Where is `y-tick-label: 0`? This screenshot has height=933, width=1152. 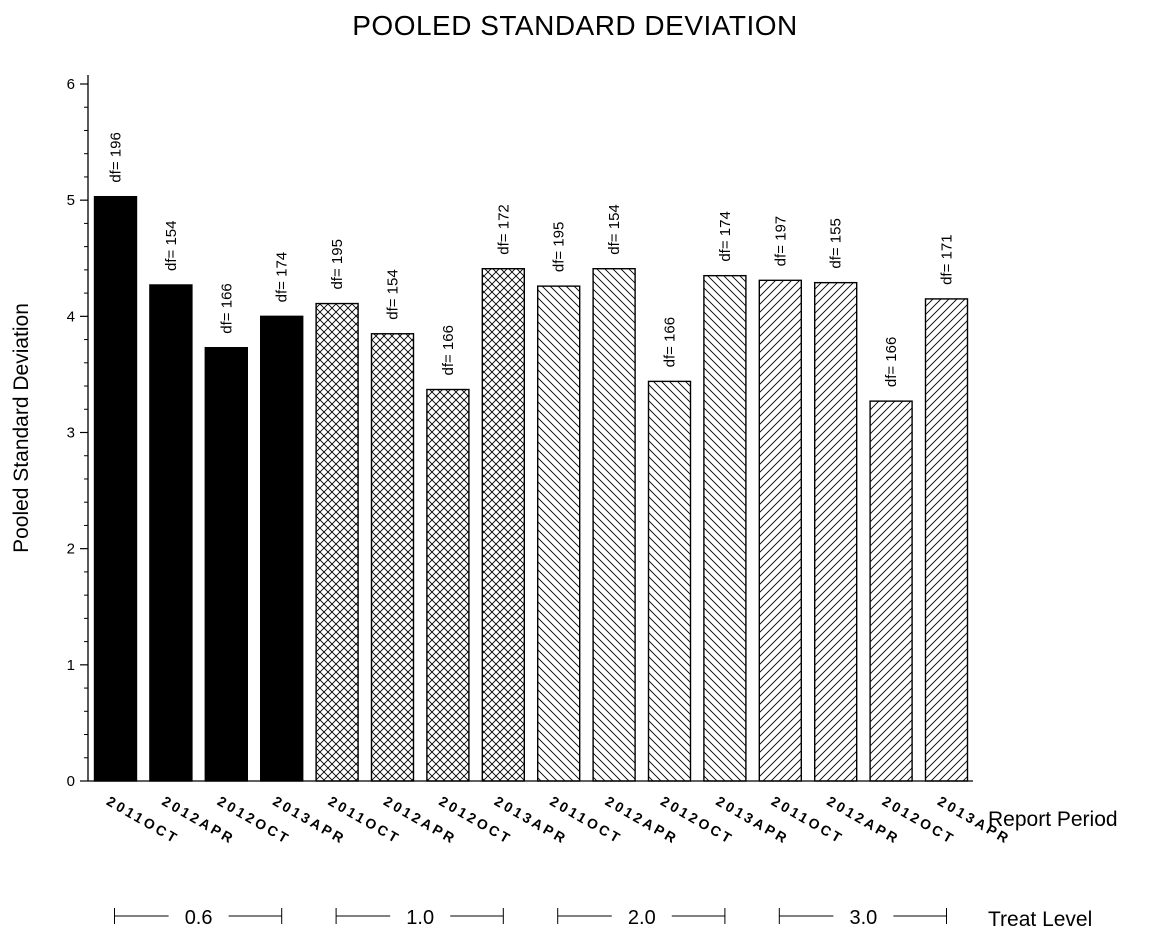 y-tick-label: 0 is located at coordinates (71, 781).